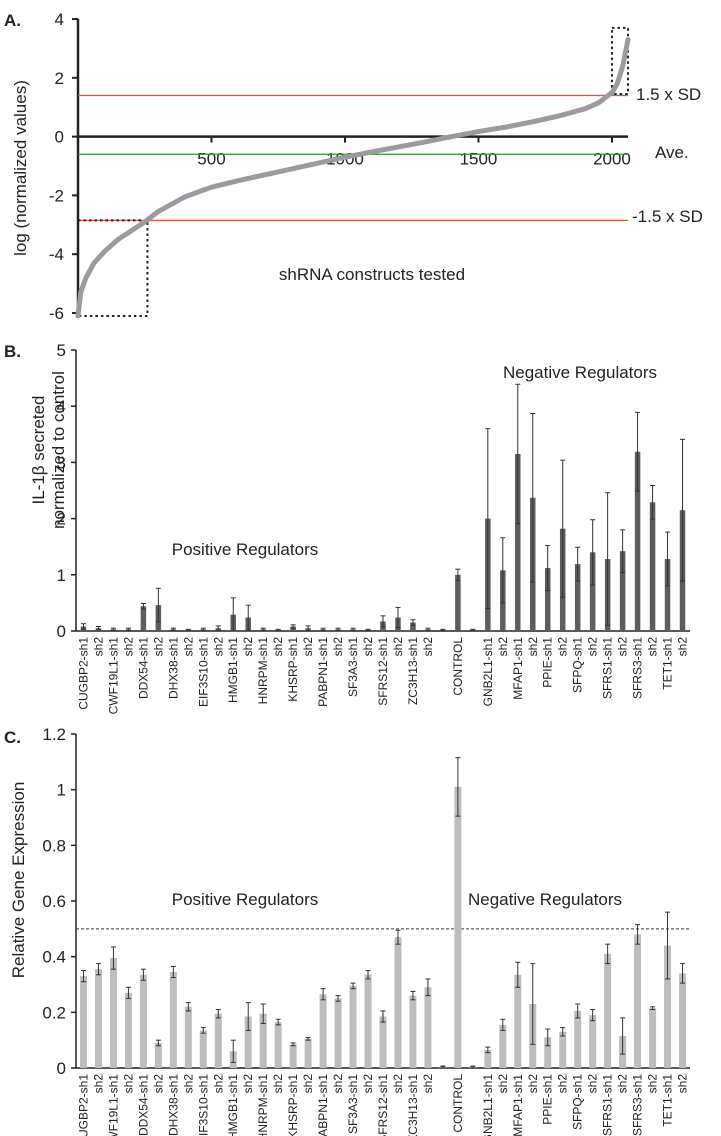 This screenshot has width=721, height=1136. I want to click on panel-b-x-tick-label: CWF19L1-sh1, so click(113, 676).